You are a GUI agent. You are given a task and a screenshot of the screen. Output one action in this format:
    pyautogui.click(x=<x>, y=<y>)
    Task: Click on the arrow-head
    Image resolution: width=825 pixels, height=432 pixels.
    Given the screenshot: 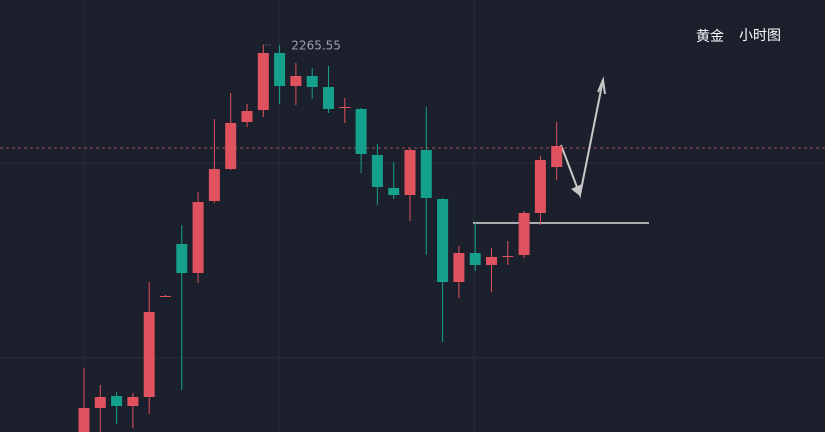 What is the action you would take?
    pyautogui.click(x=576, y=190)
    